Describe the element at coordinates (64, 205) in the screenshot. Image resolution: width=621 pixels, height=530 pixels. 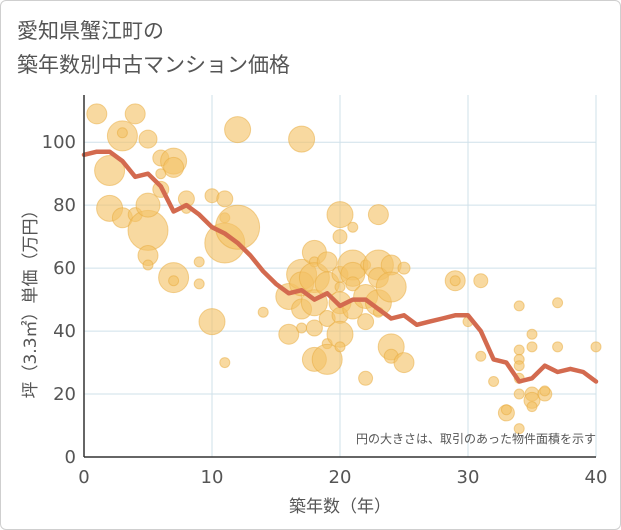
I see `y-tick-label: 80` at that location.